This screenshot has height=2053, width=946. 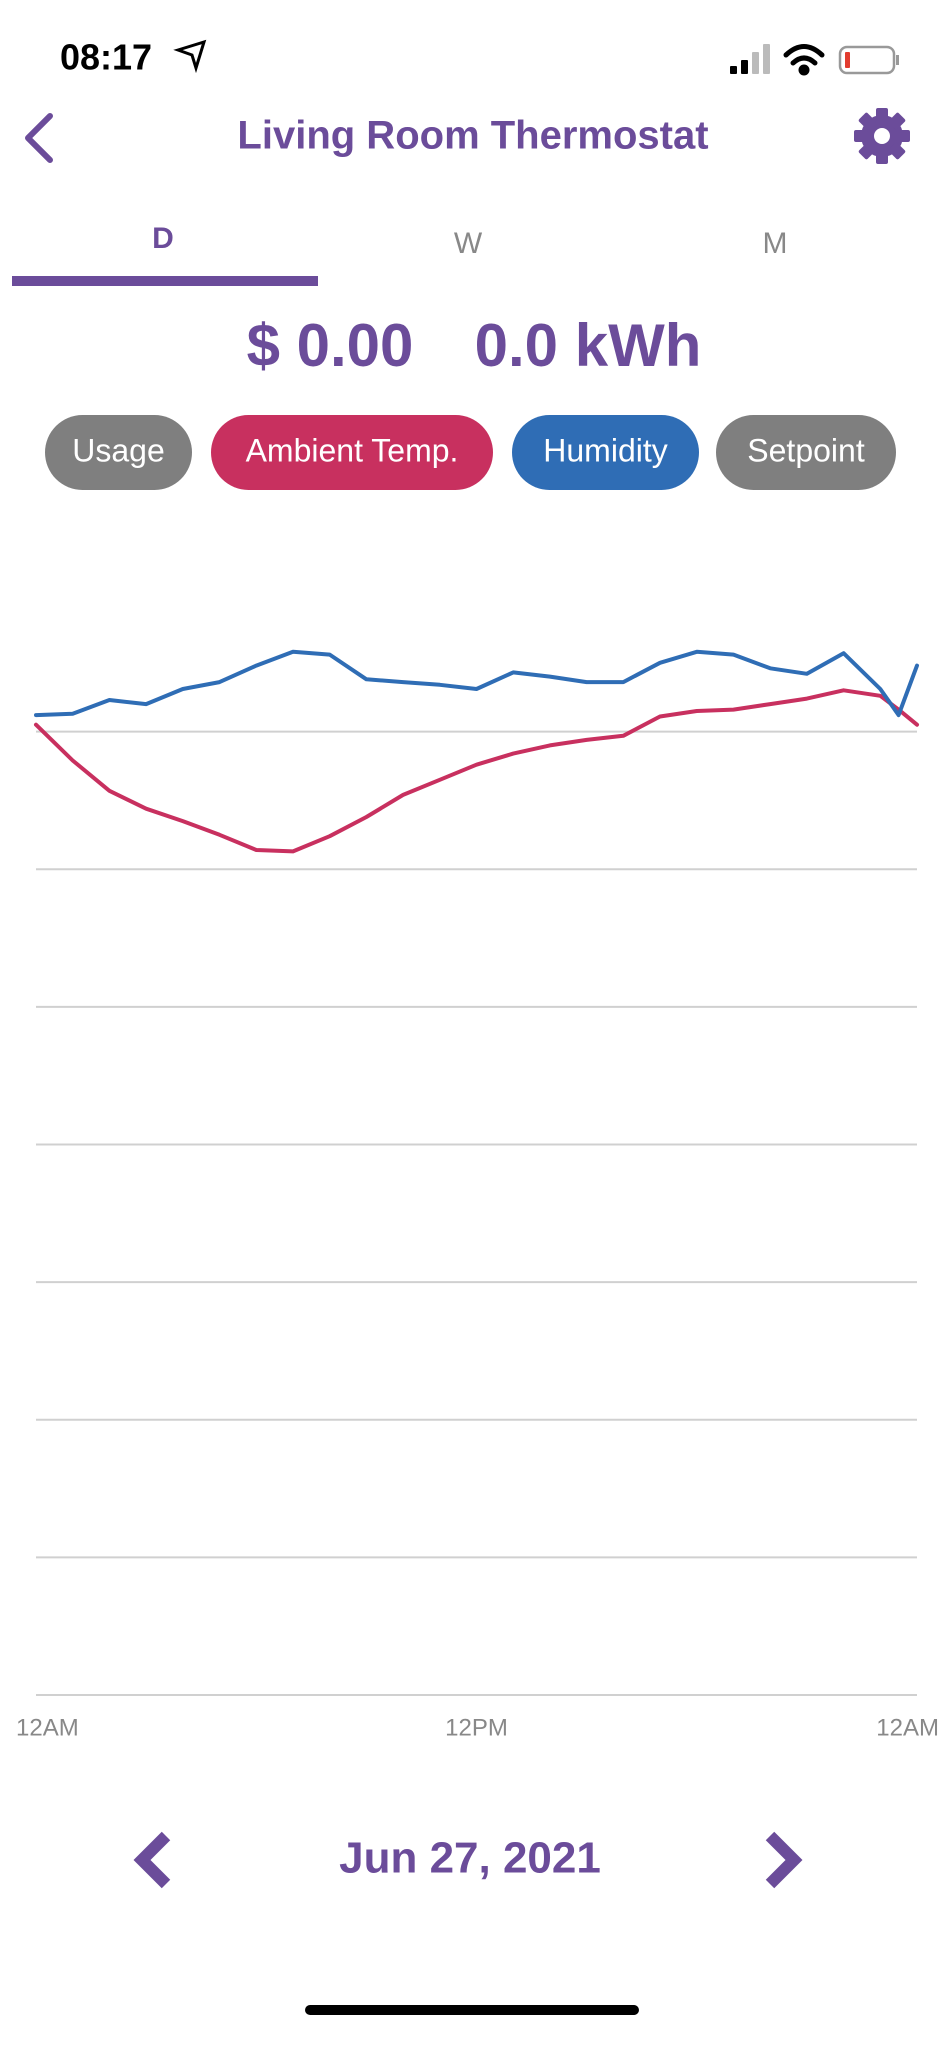 What do you see at coordinates (775, 243) in the screenshot?
I see `tab-month: M` at bounding box center [775, 243].